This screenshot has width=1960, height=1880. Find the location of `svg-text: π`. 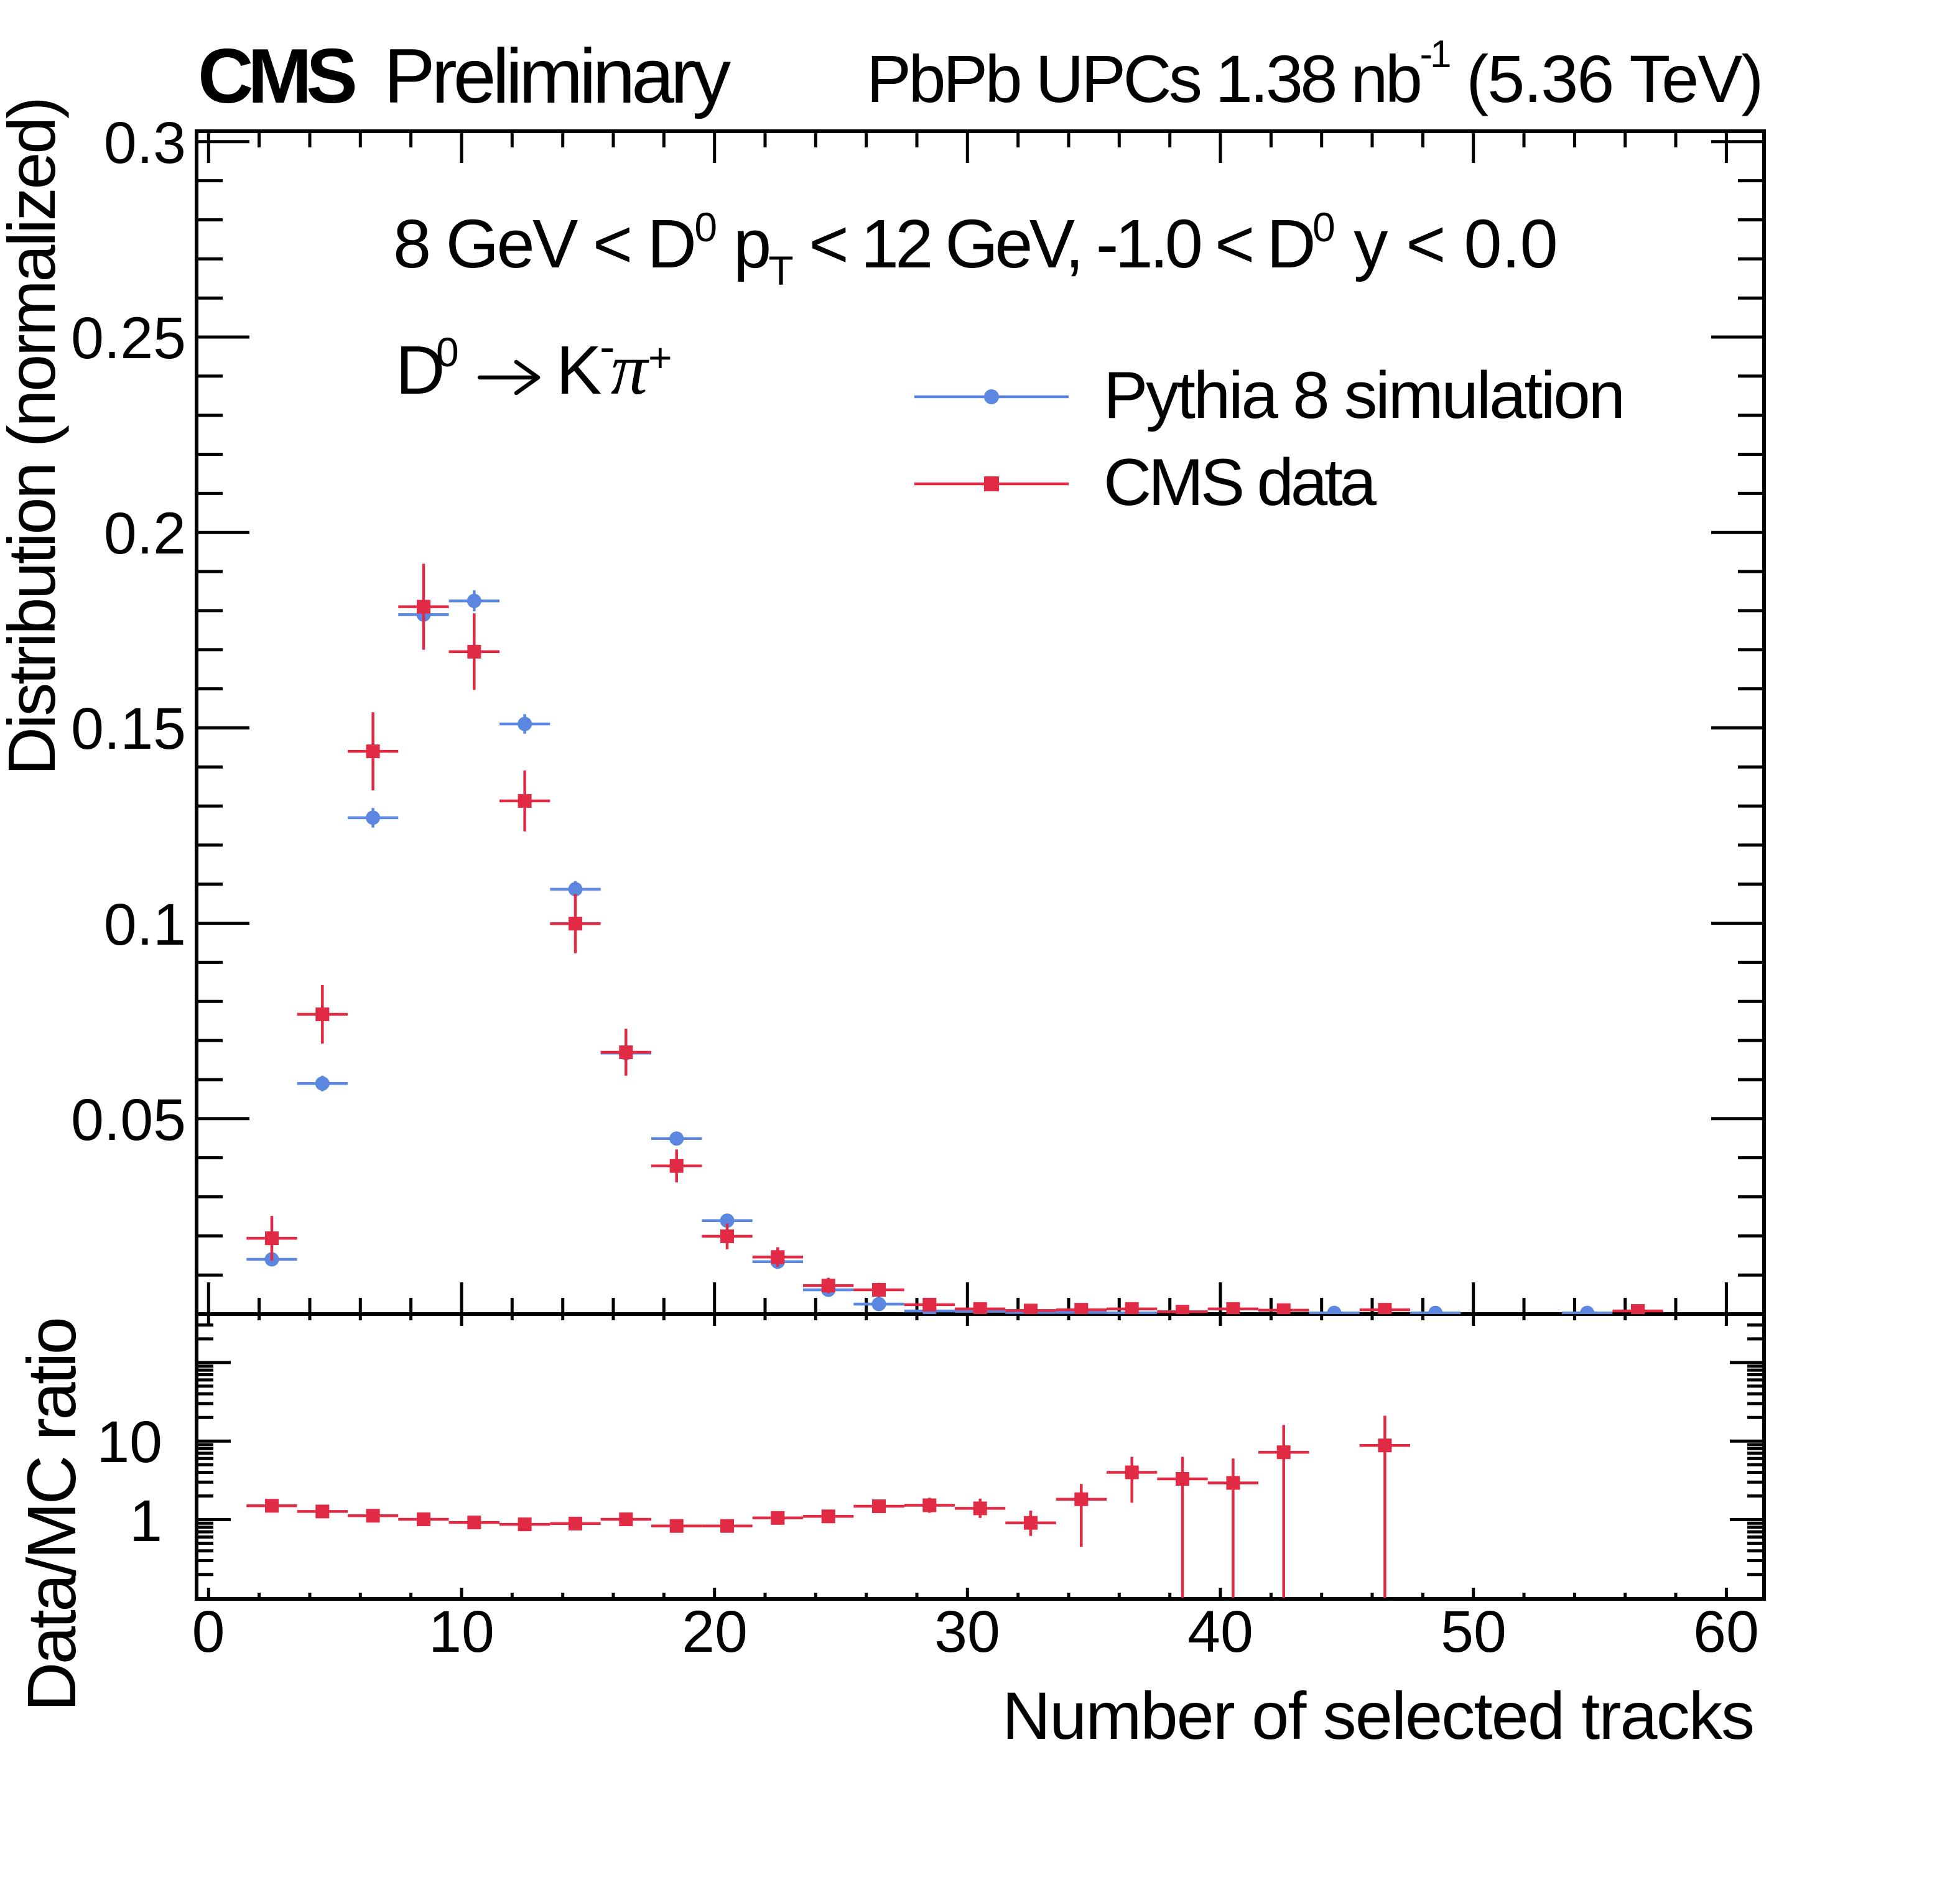

svg-text: π is located at coordinates (630, 369).